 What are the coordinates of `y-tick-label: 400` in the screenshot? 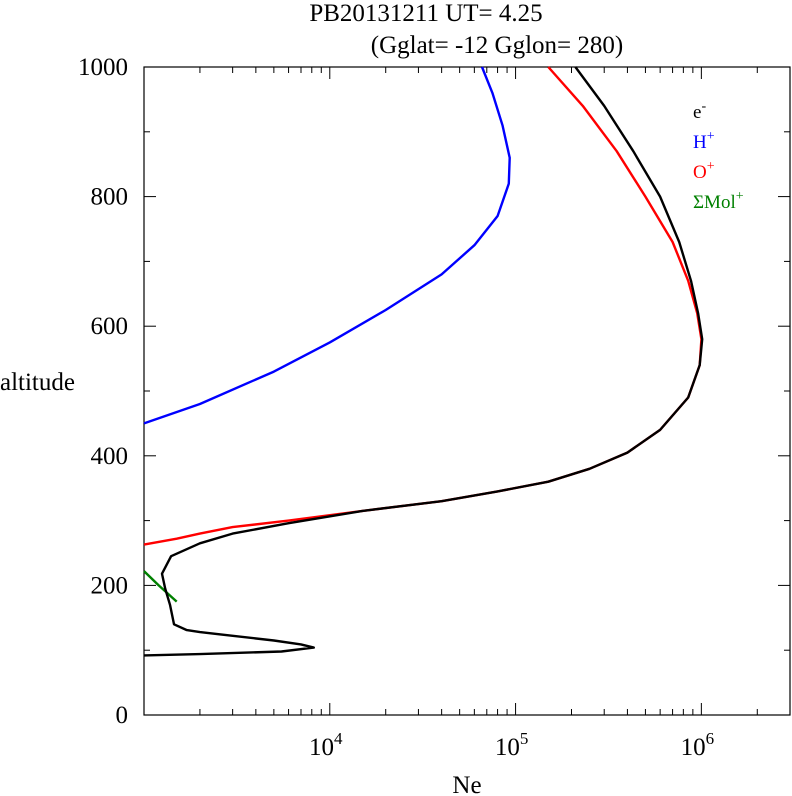 It's located at (110, 456).